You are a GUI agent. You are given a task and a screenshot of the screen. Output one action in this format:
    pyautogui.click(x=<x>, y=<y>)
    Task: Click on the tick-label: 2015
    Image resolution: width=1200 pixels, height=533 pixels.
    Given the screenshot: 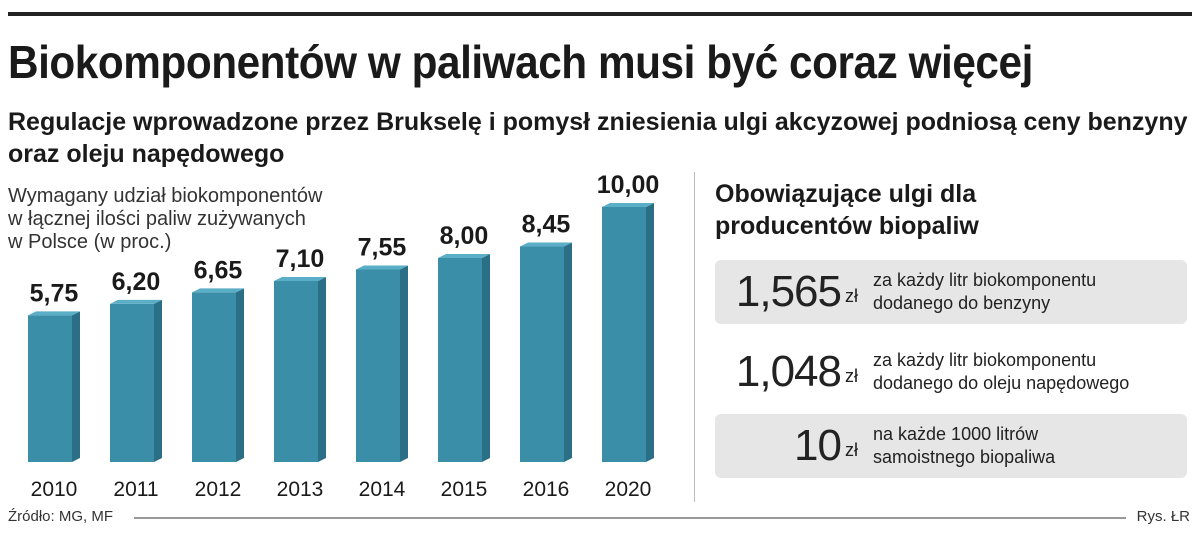 What is the action you would take?
    pyautogui.click(x=464, y=489)
    